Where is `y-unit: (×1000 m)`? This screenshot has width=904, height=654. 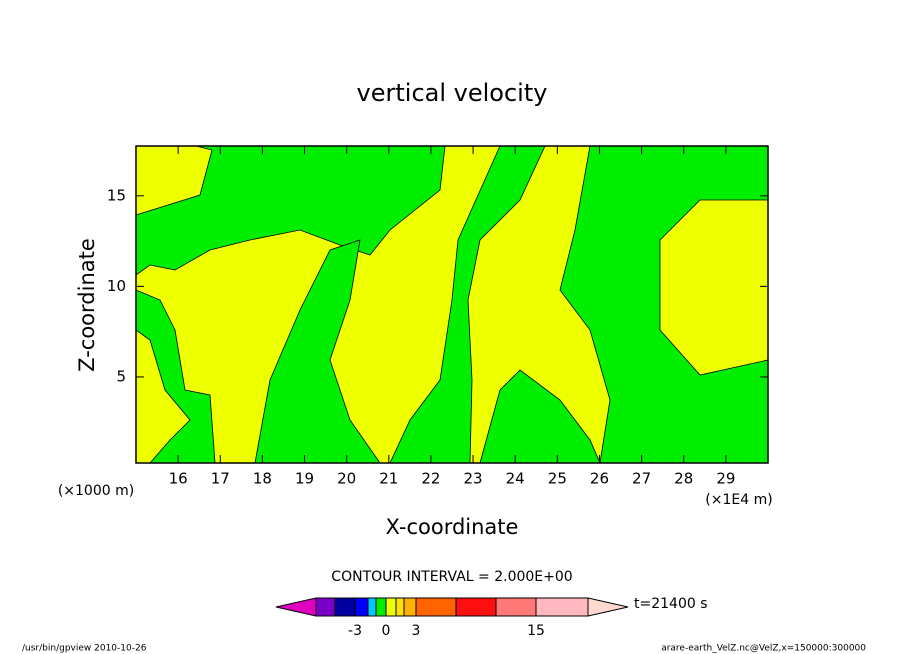 y-unit: (×1000 m) is located at coordinates (96, 491).